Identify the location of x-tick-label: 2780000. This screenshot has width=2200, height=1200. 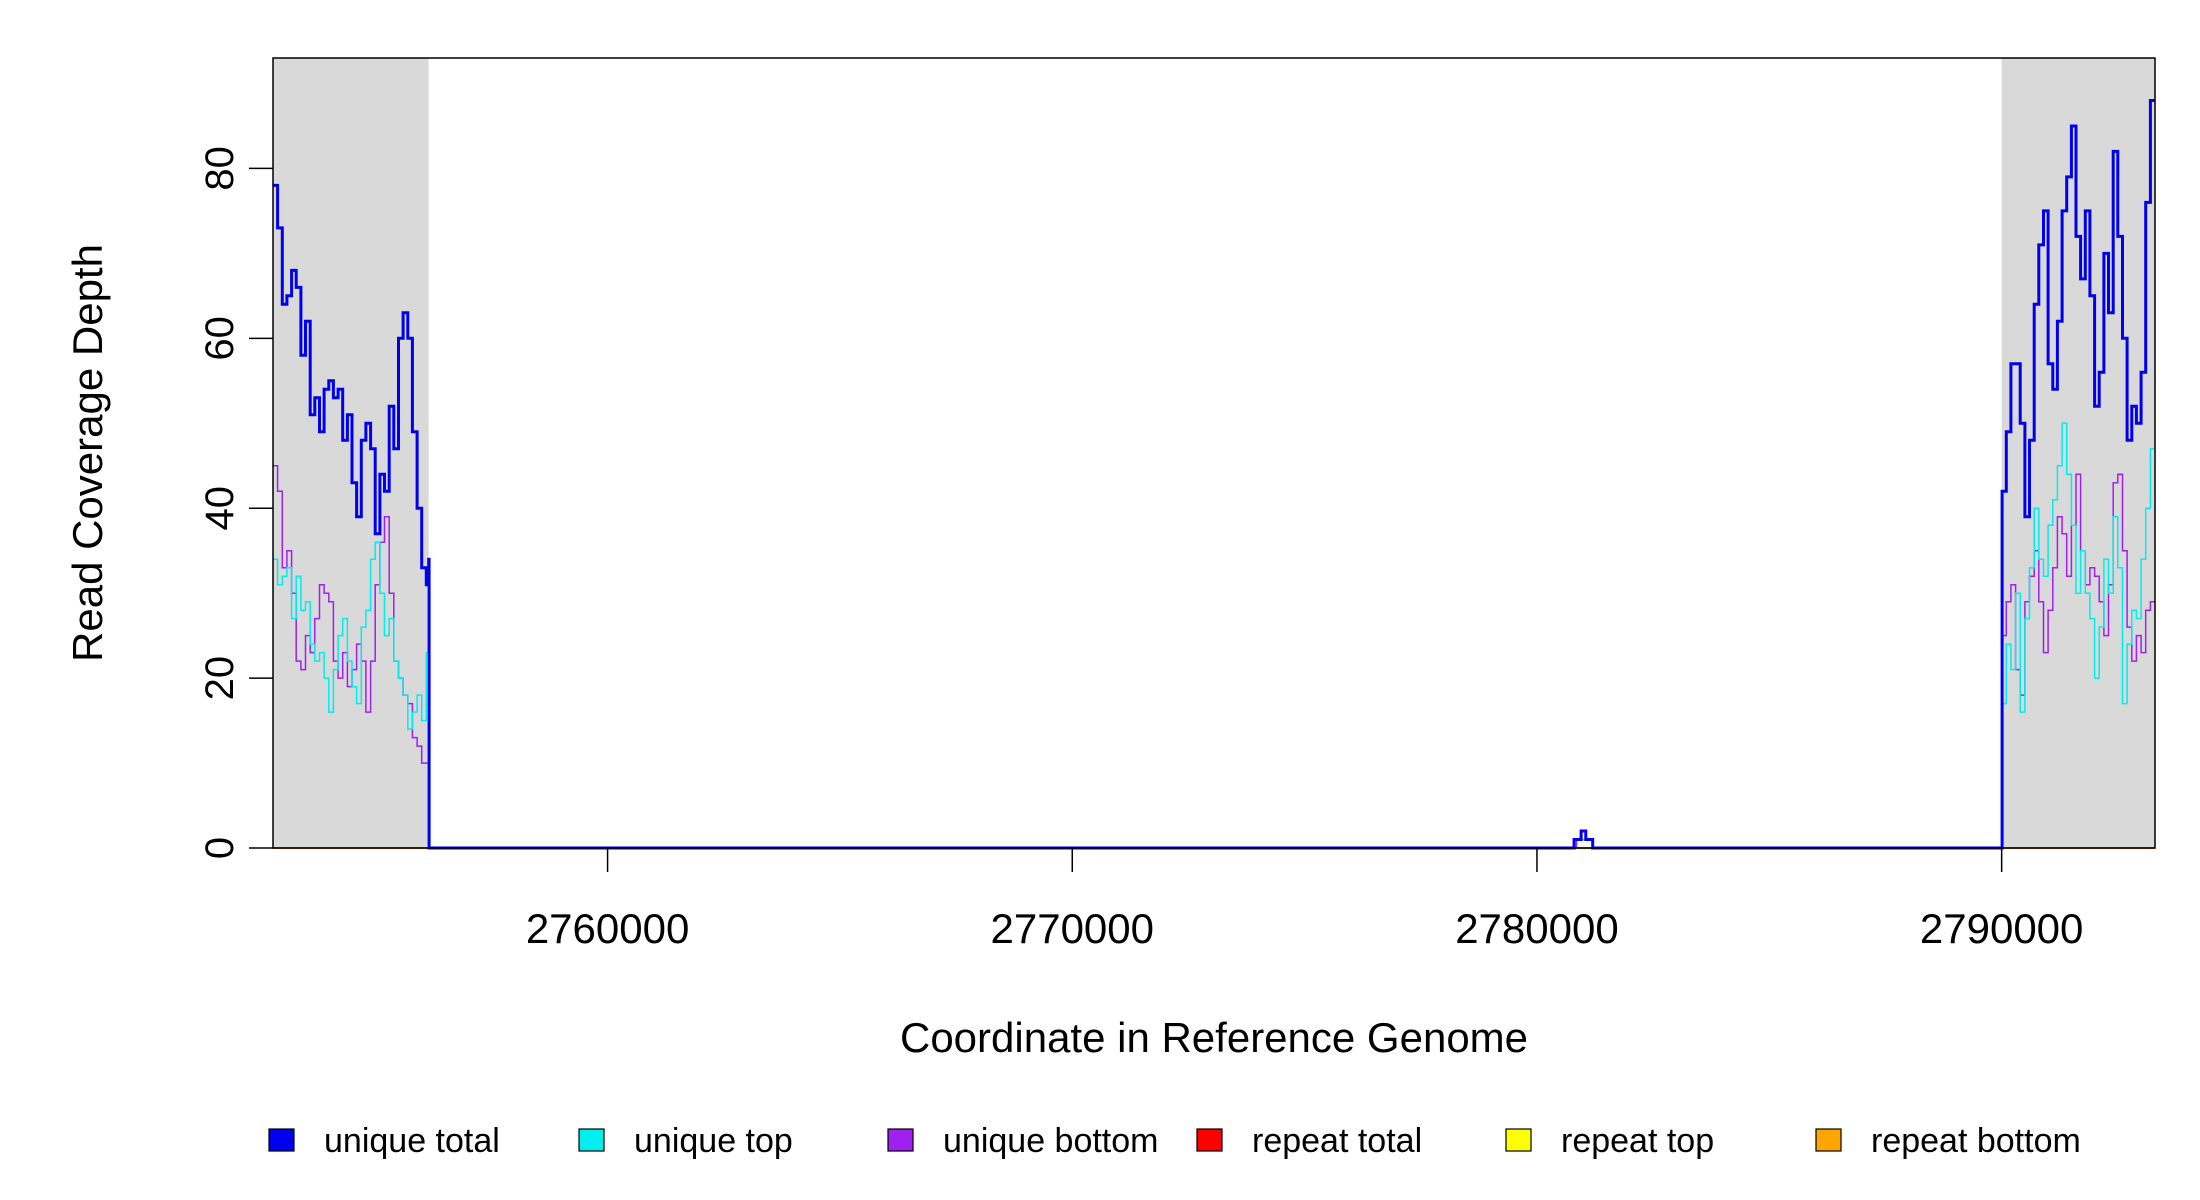
(1537, 928).